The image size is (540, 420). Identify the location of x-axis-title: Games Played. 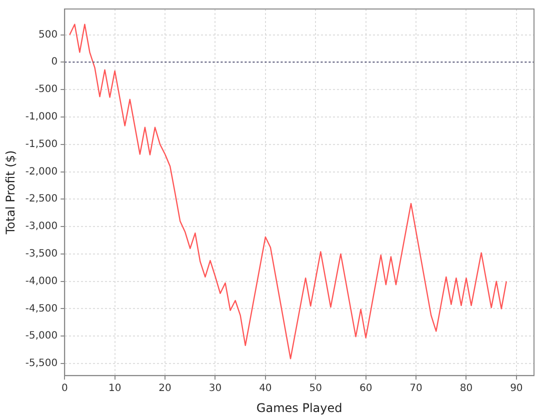
(299, 407).